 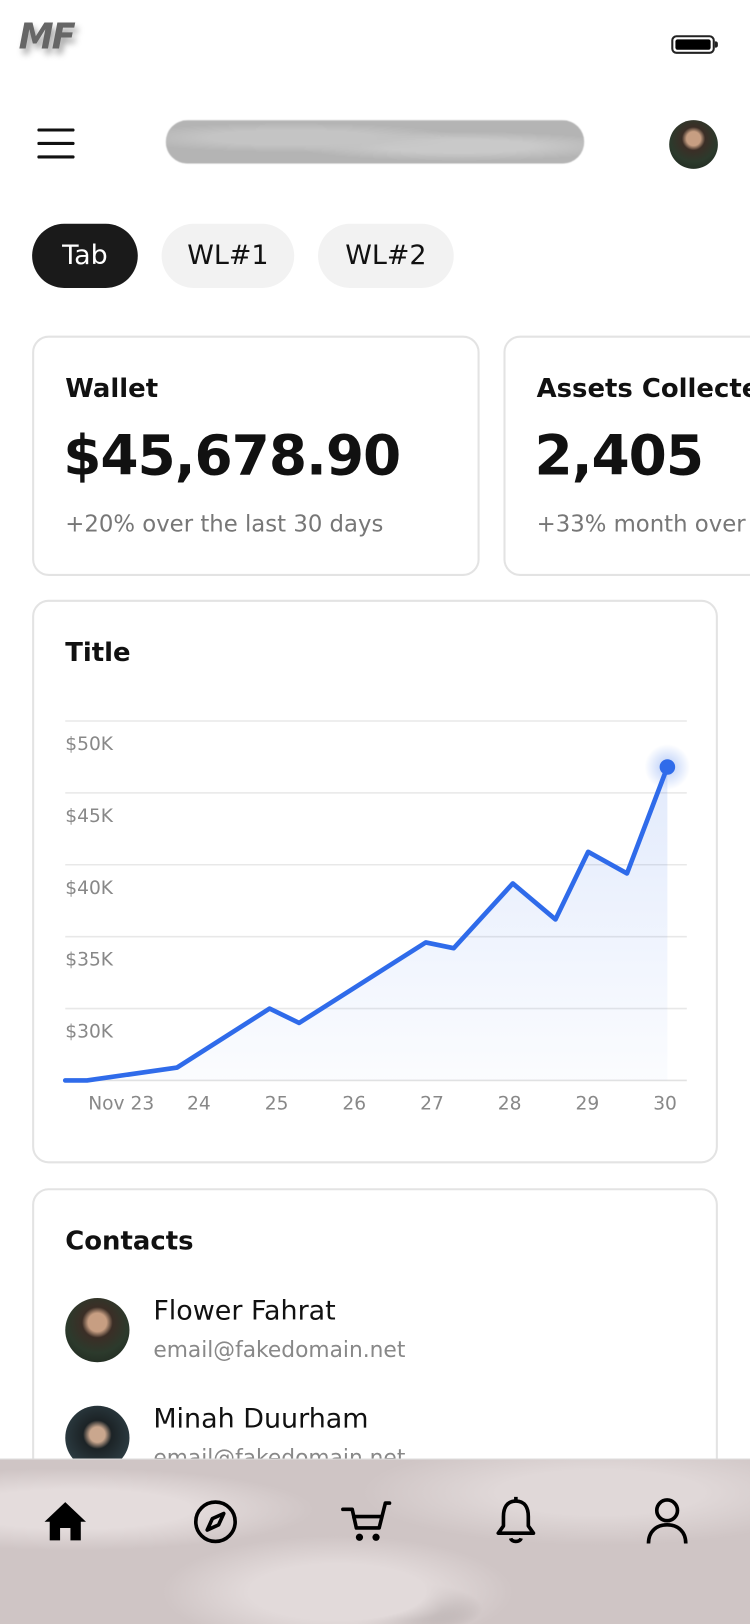 I want to click on tab: Tab, so click(x=85, y=255).